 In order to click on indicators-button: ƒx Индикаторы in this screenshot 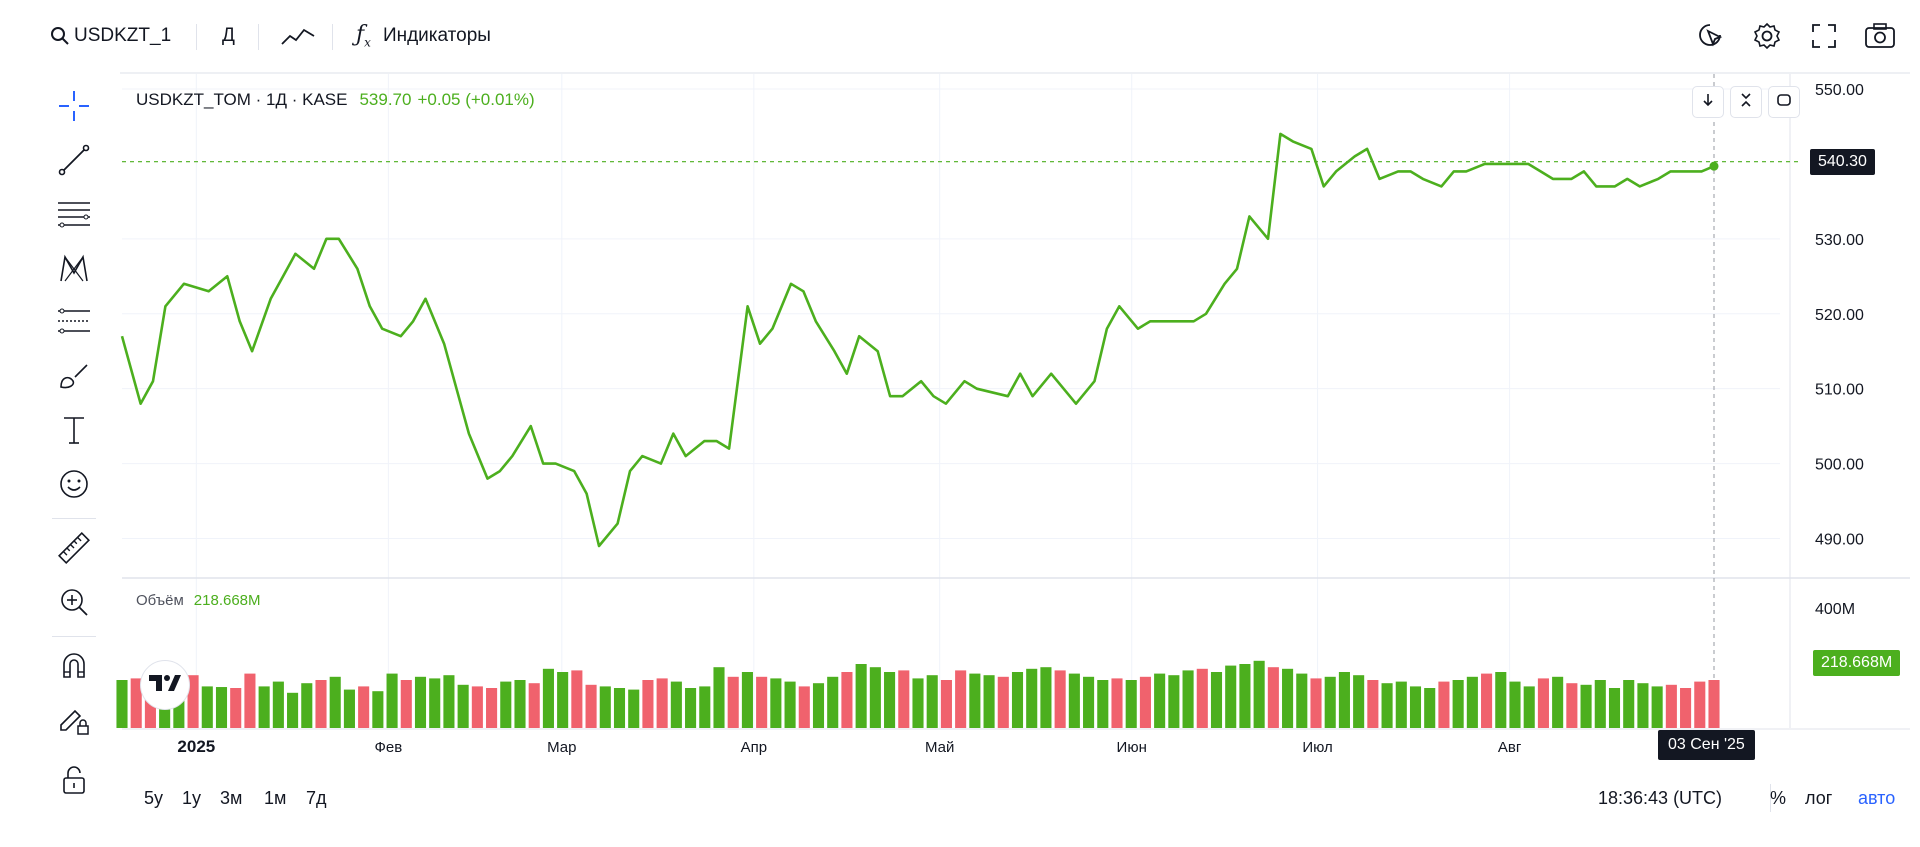, I will do `click(423, 36)`.